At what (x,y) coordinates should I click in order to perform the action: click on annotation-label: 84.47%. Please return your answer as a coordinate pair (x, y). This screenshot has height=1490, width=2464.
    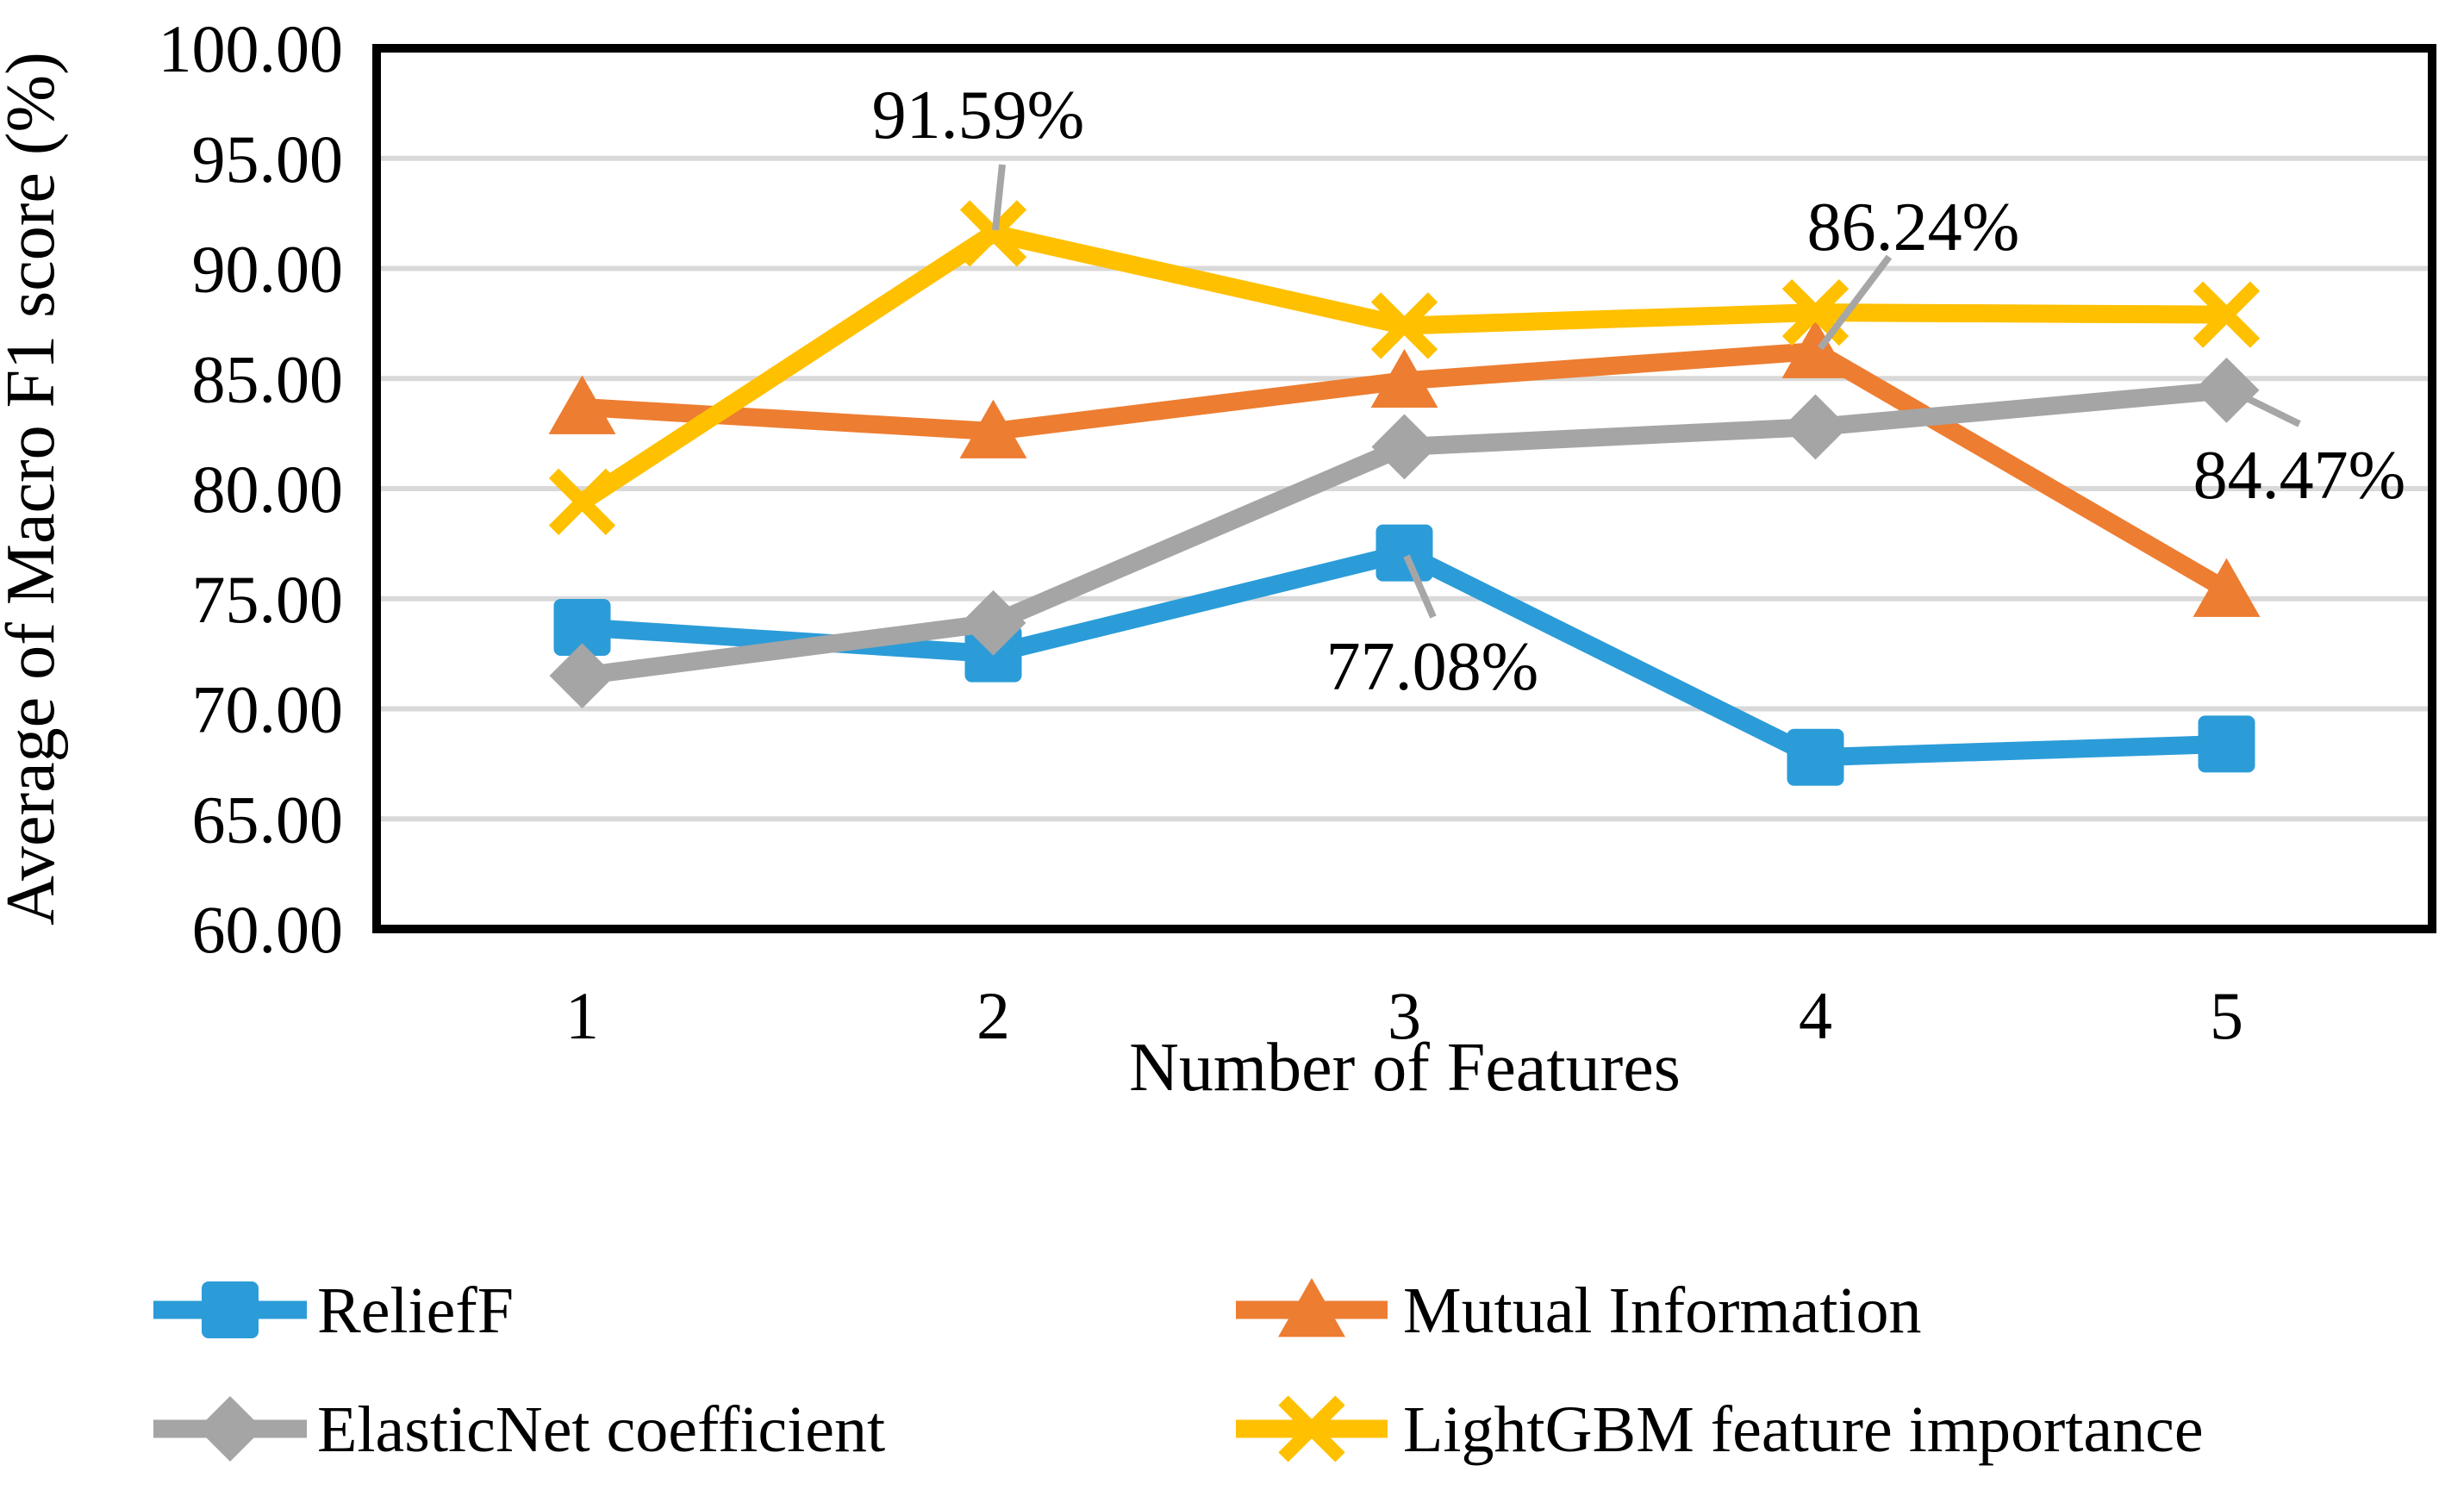
    Looking at the image, I should click on (2299, 476).